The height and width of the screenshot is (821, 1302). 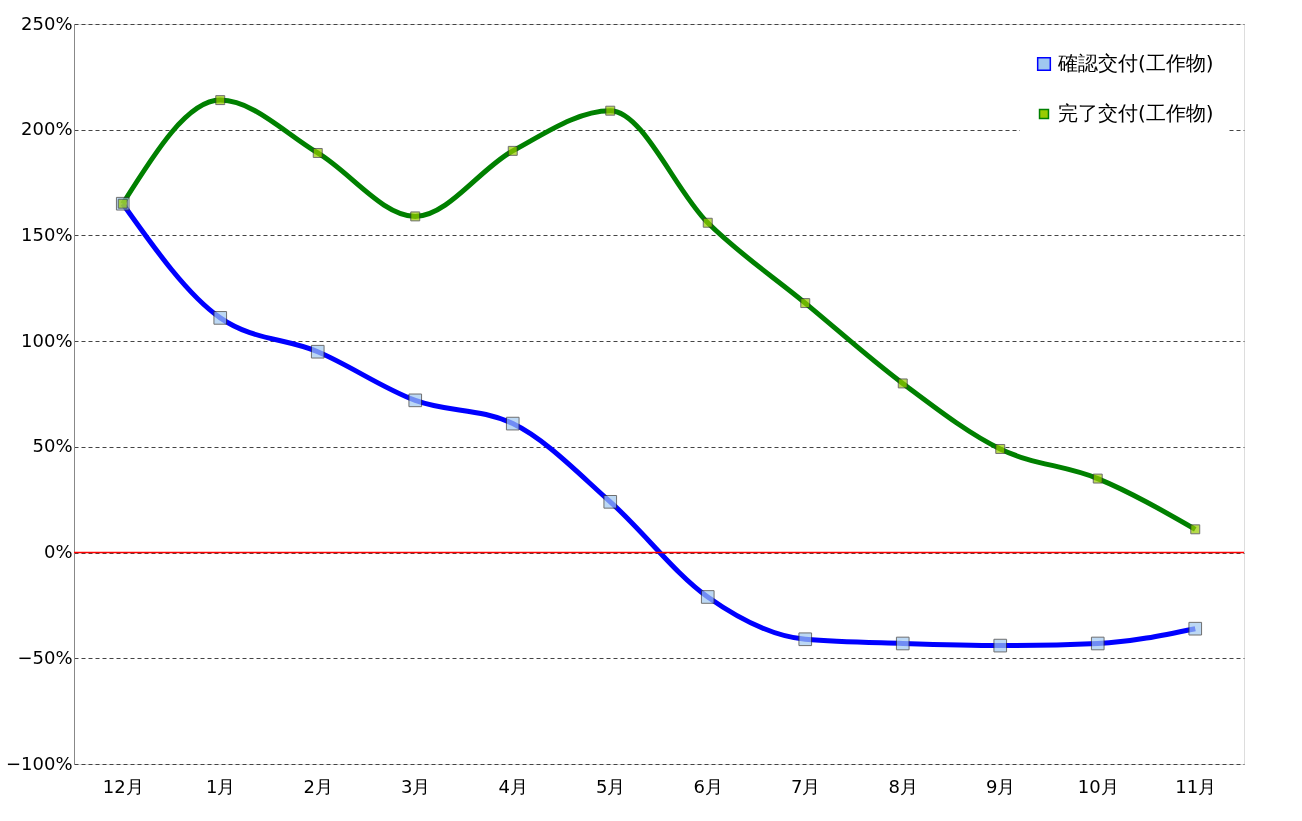 What do you see at coordinates (708, 786) in the screenshot?
I see `x-tick-label: 6月` at bounding box center [708, 786].